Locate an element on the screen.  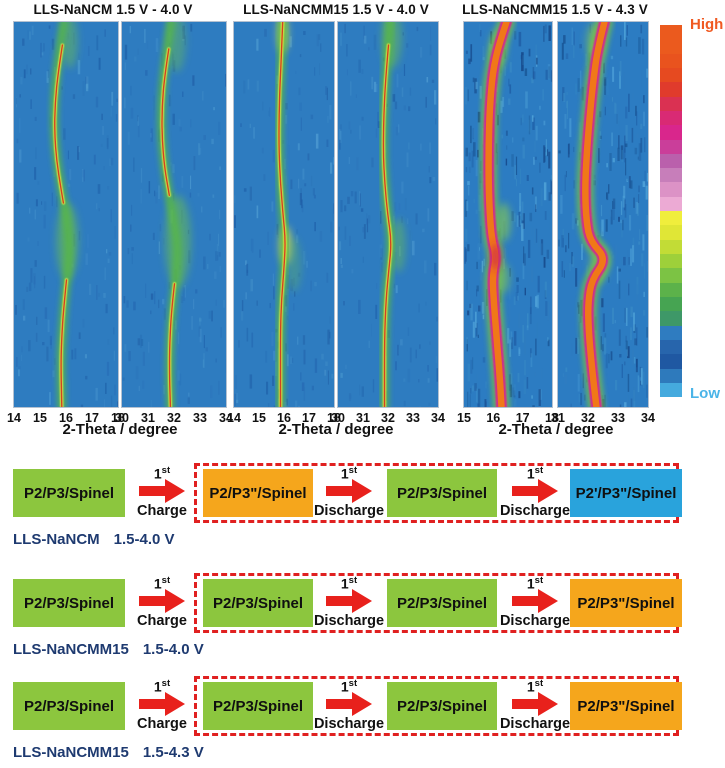
row-label: LLS-NaNCM 1.5-4.0 V is located at coordinates (94, 539).